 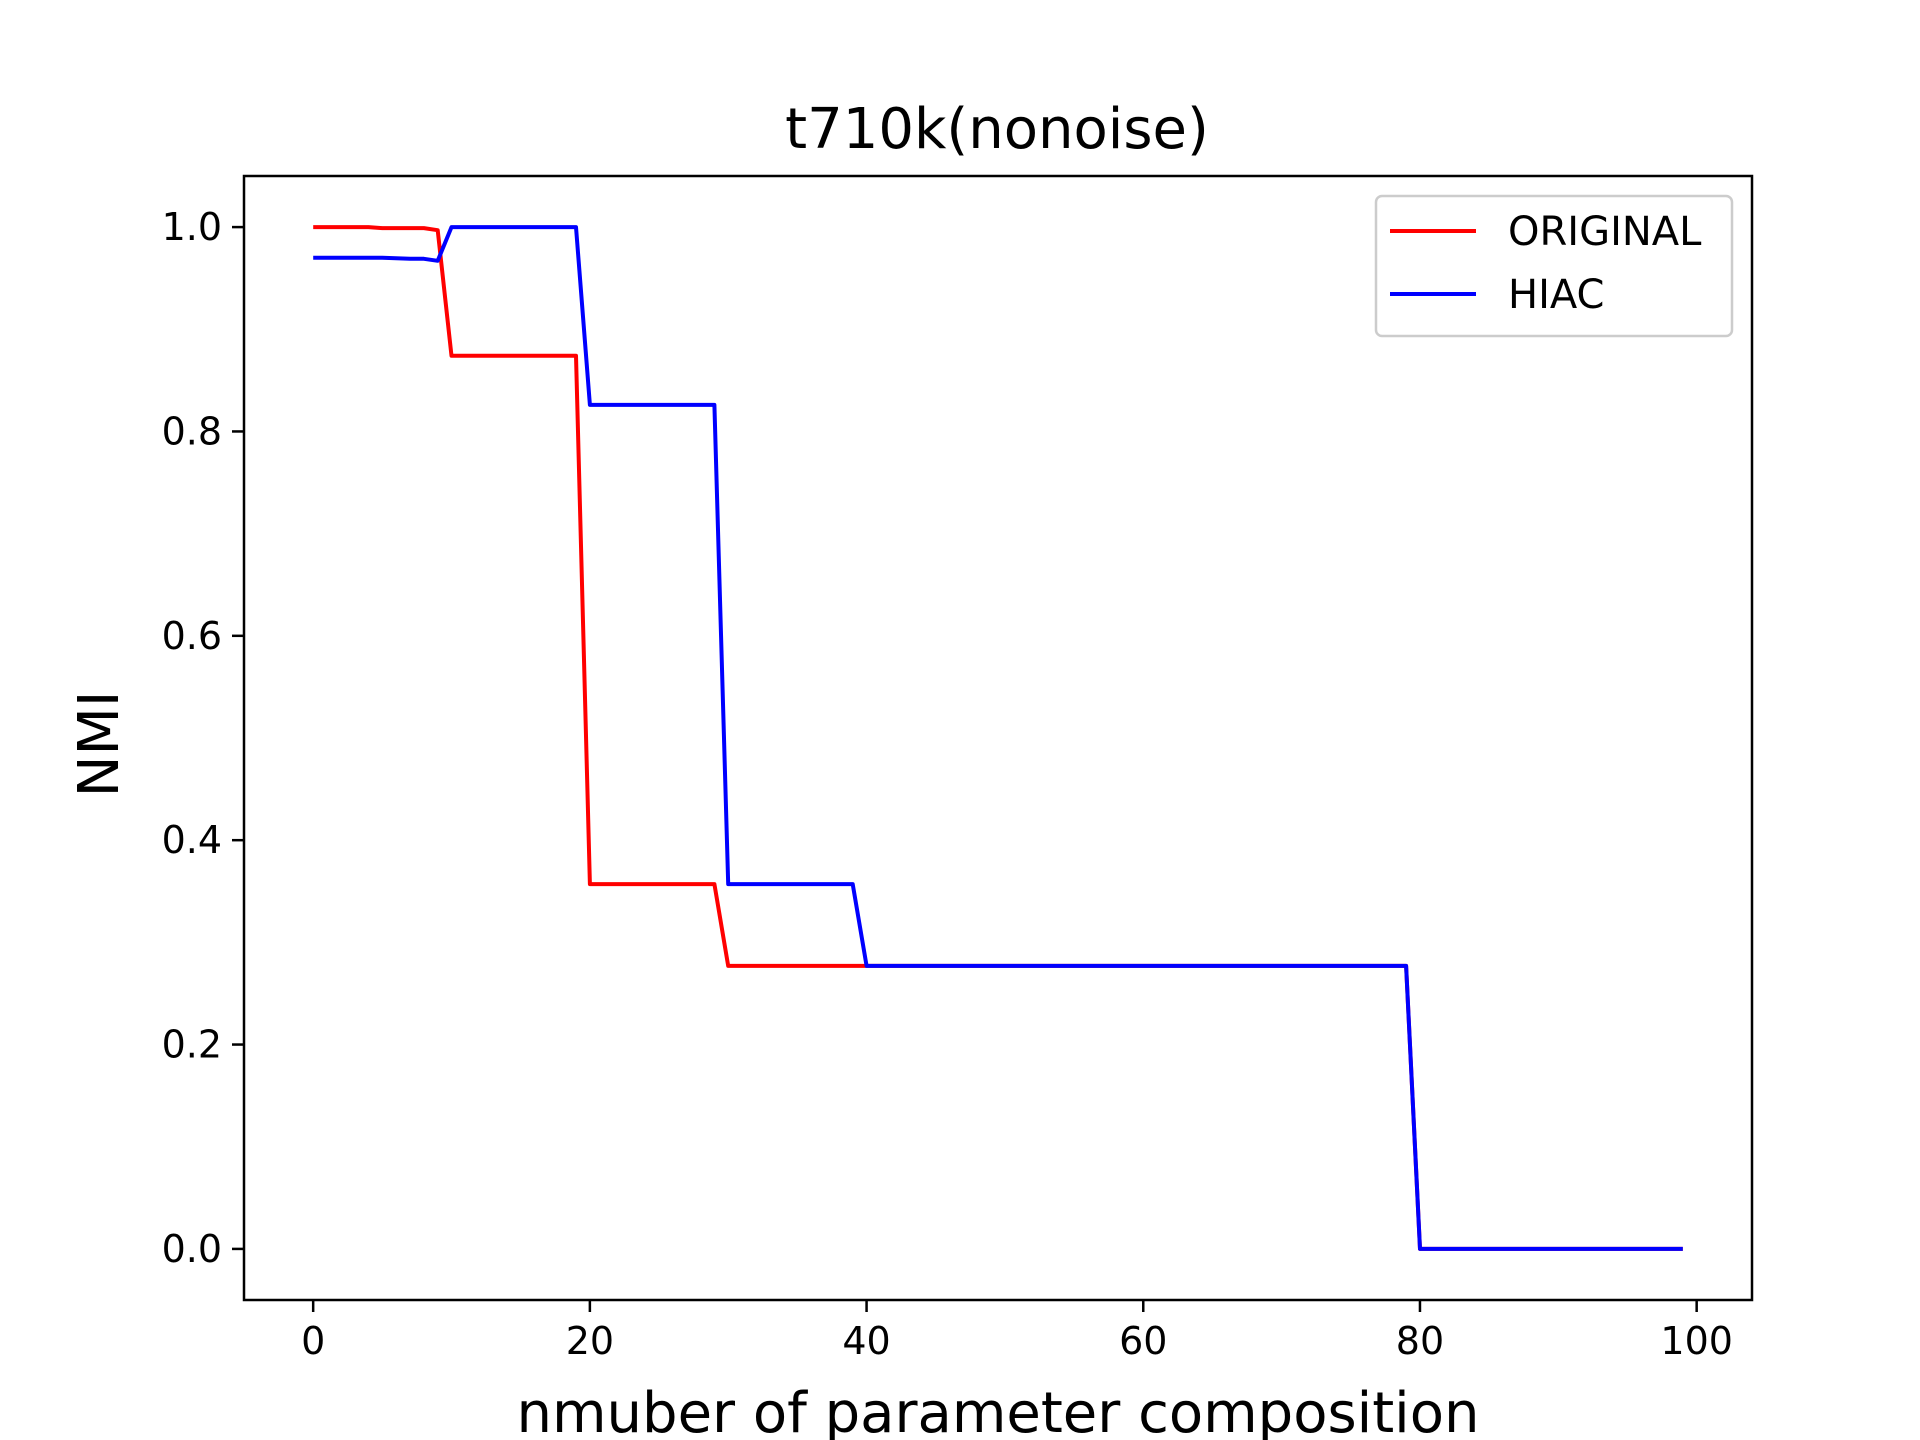 I want to click on y-tick-label: 0.2, so click(x=192, y=1045).